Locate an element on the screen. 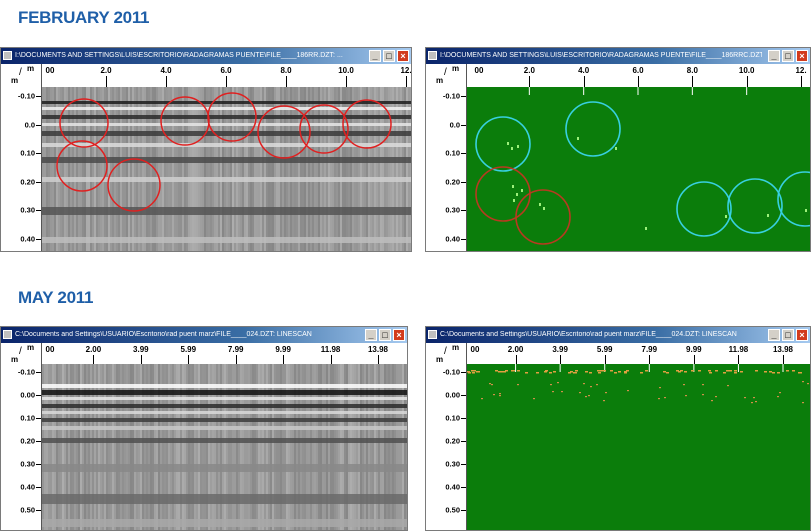  y-tick-label: -0.10 is located at coordinates (451, 96).